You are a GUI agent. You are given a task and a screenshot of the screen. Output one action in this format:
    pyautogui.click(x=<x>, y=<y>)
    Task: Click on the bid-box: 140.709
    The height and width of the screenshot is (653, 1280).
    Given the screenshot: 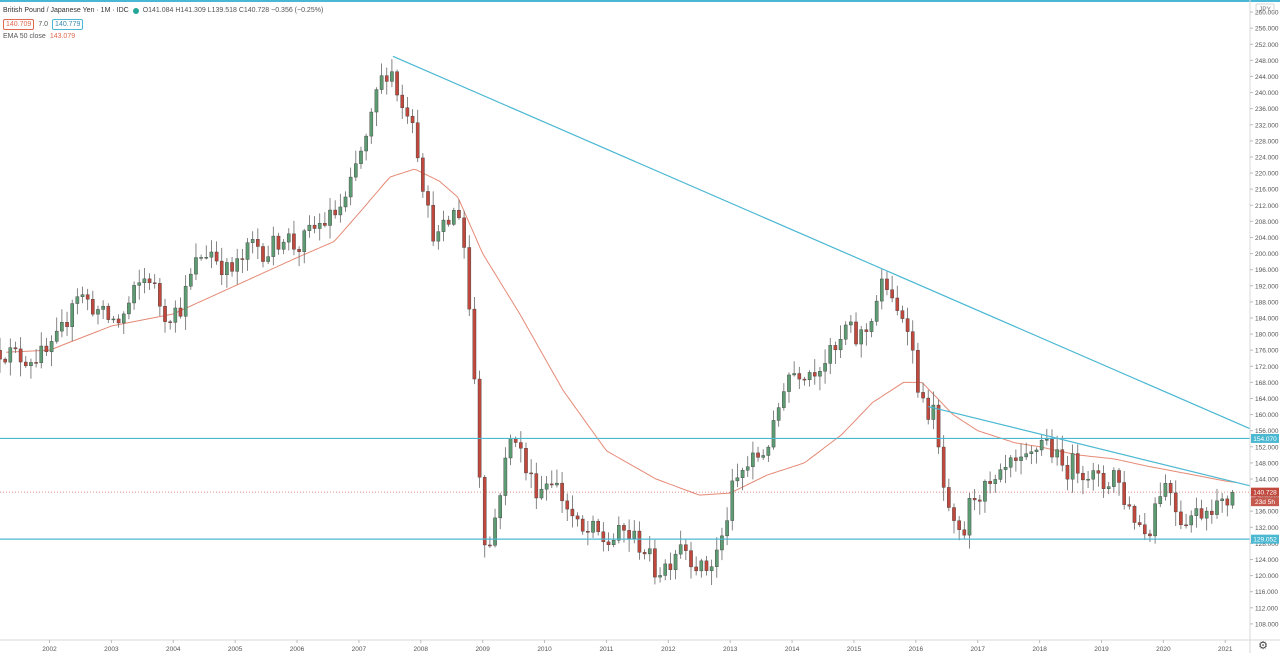 What is the action you would take?
    pyautogui.click(x=19, y=24)
    